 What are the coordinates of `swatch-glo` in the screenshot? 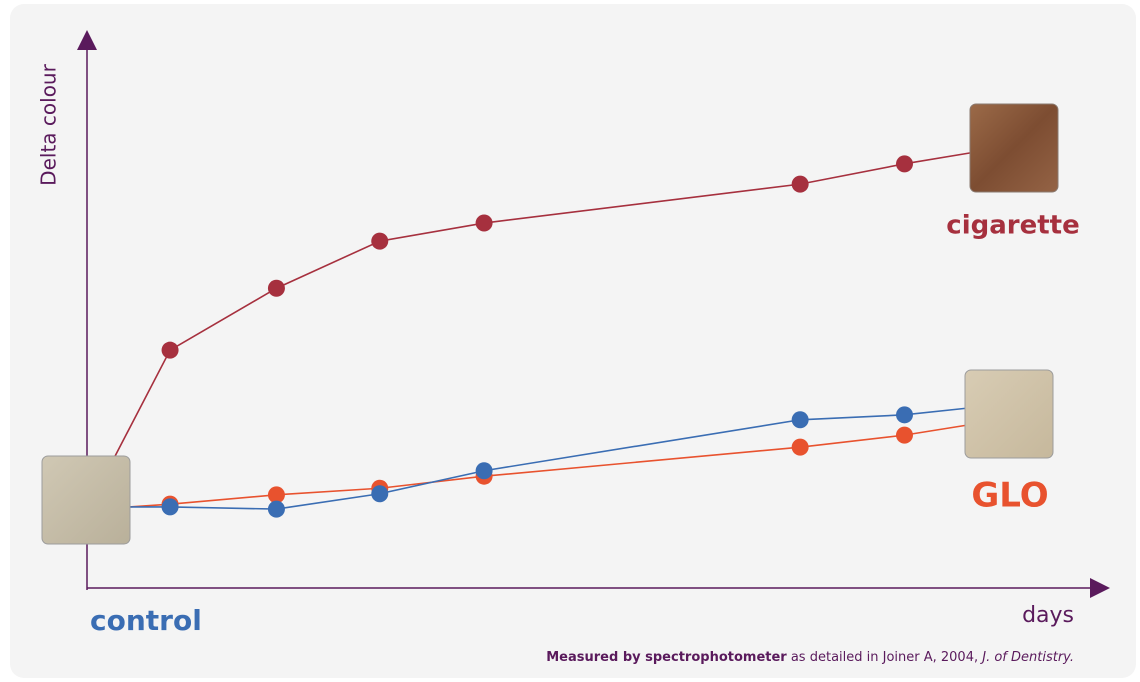 It's located at (1009, 414).